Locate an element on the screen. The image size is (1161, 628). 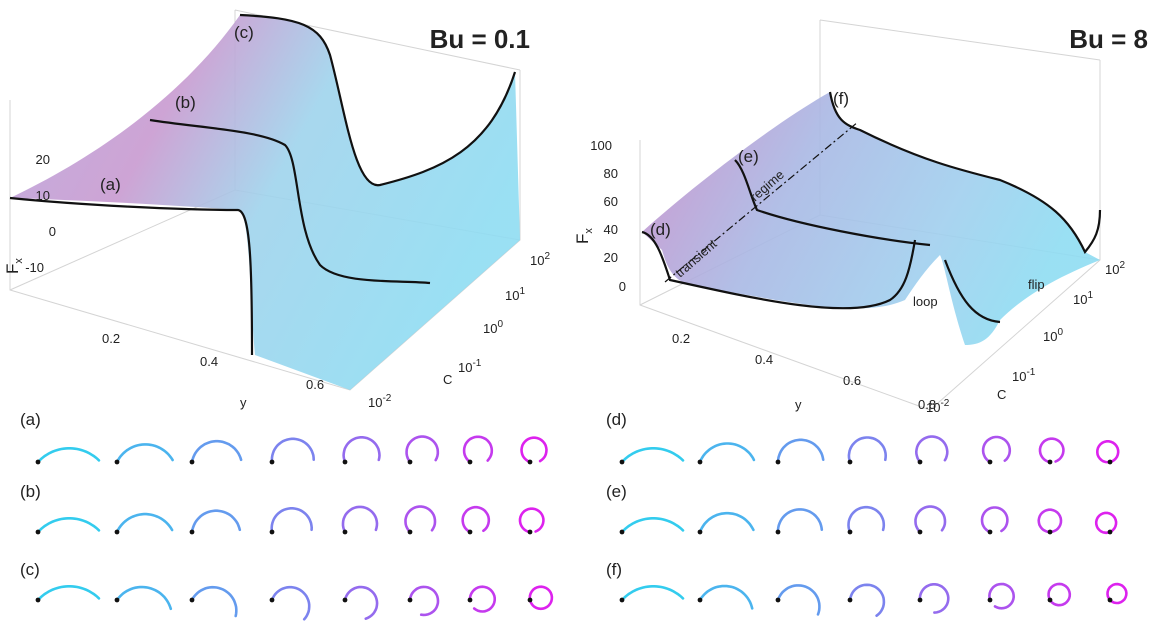
row-label: (b) is located at coordinates (30, 491).